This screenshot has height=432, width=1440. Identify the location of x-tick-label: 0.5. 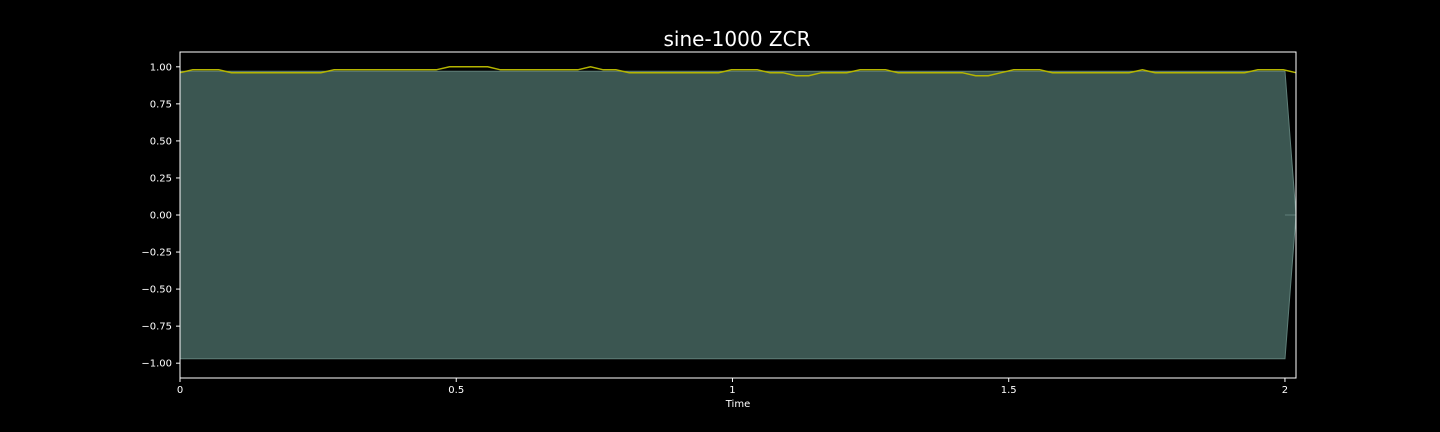
(456, 390).